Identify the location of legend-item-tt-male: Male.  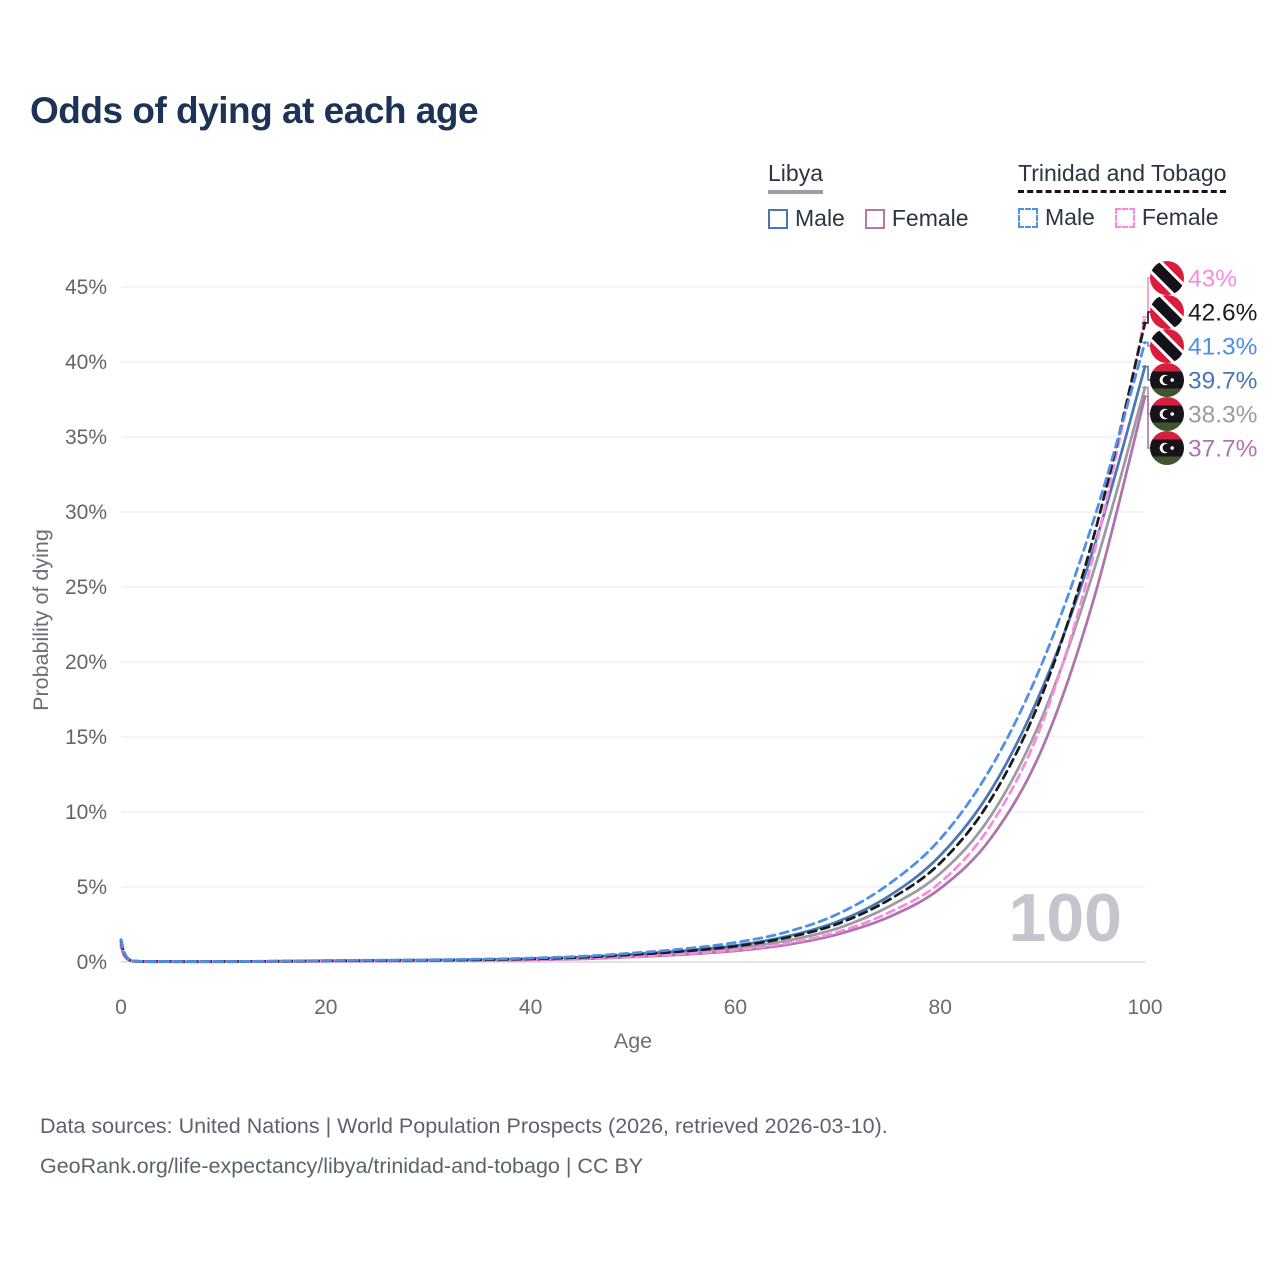
(1056, 217).